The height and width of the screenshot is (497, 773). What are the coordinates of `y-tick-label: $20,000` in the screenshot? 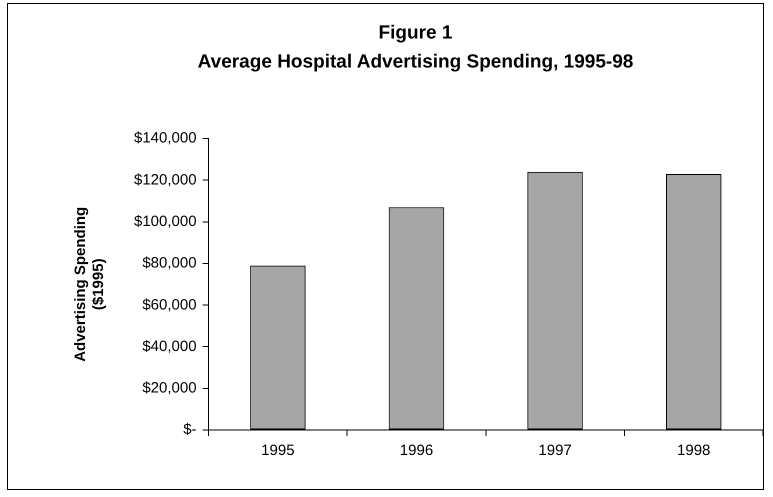 It's located at (169, 388).